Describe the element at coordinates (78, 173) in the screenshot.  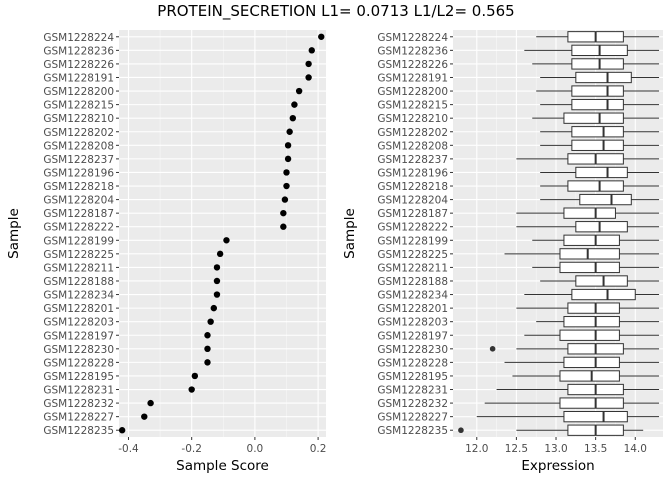
I see `y-tick-label: GSM1228196` at that location.